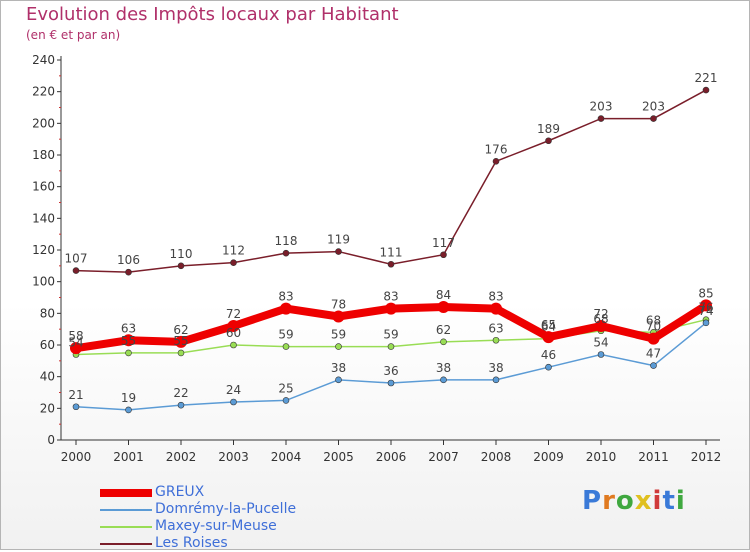 The height and width of the screenshot is (552, 750). I want to click on data-label-domr-my-la-pucelle: 46, so click(548, 355).